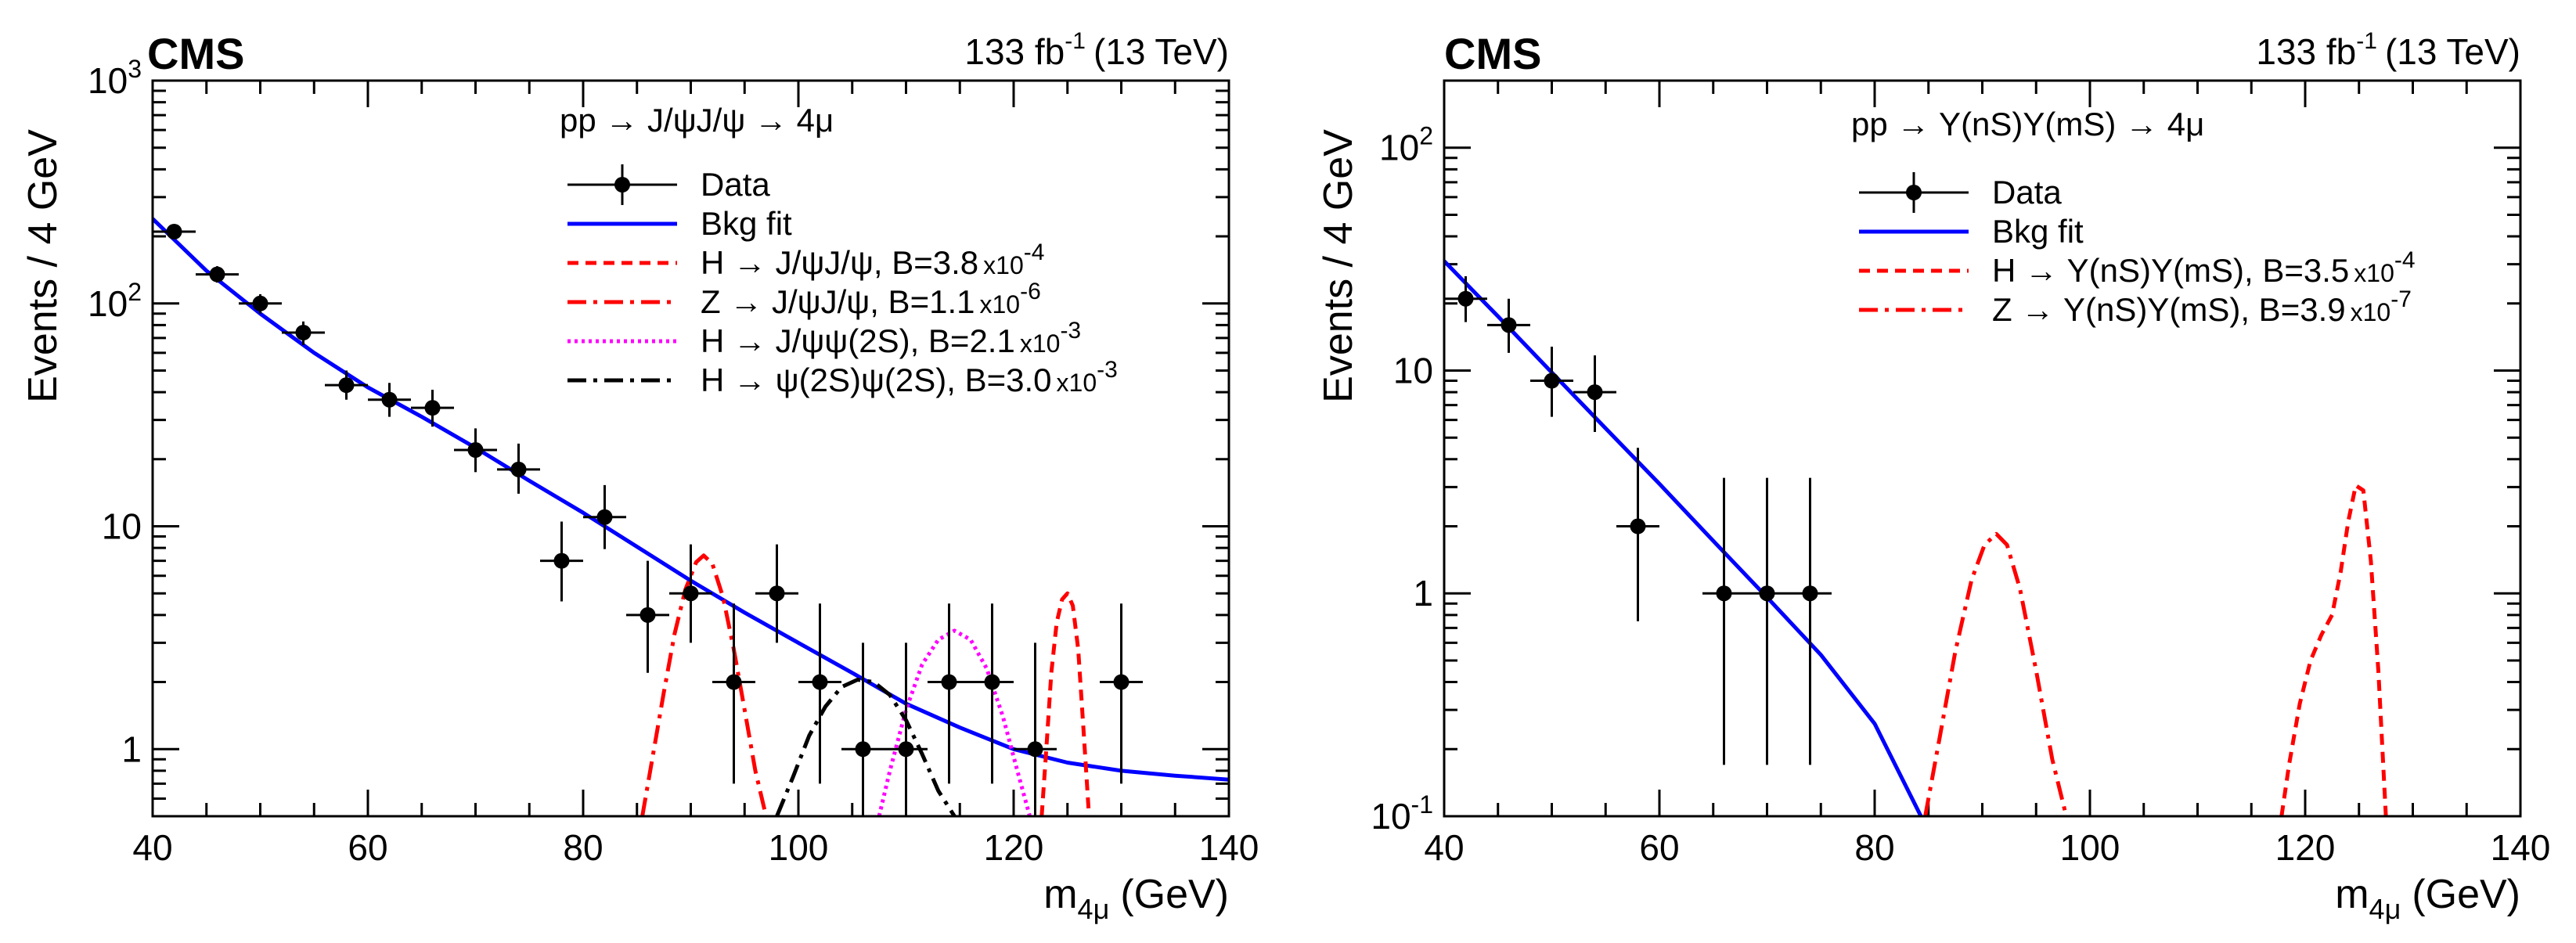 The image size is (2576, 943). Describe the element at coordinates (871, 299) in the screenshot. I see `legend-label: Z → J/ψJ/ψ, B=1.1 x10-6` at that location.